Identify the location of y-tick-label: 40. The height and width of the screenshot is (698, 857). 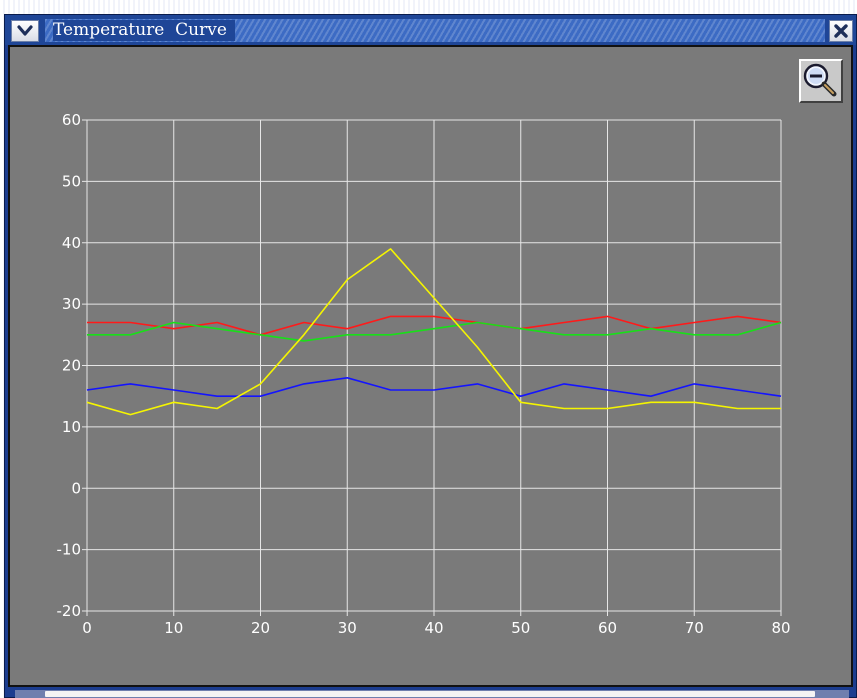
(71, 243).